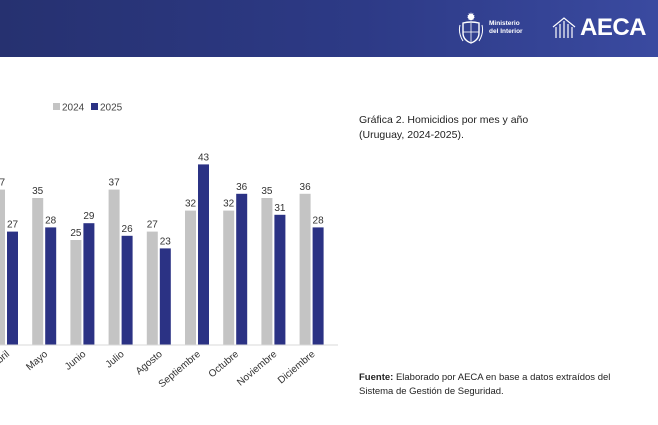  I want to click on value-label-agosto-2025: 23, so click(166, 241).